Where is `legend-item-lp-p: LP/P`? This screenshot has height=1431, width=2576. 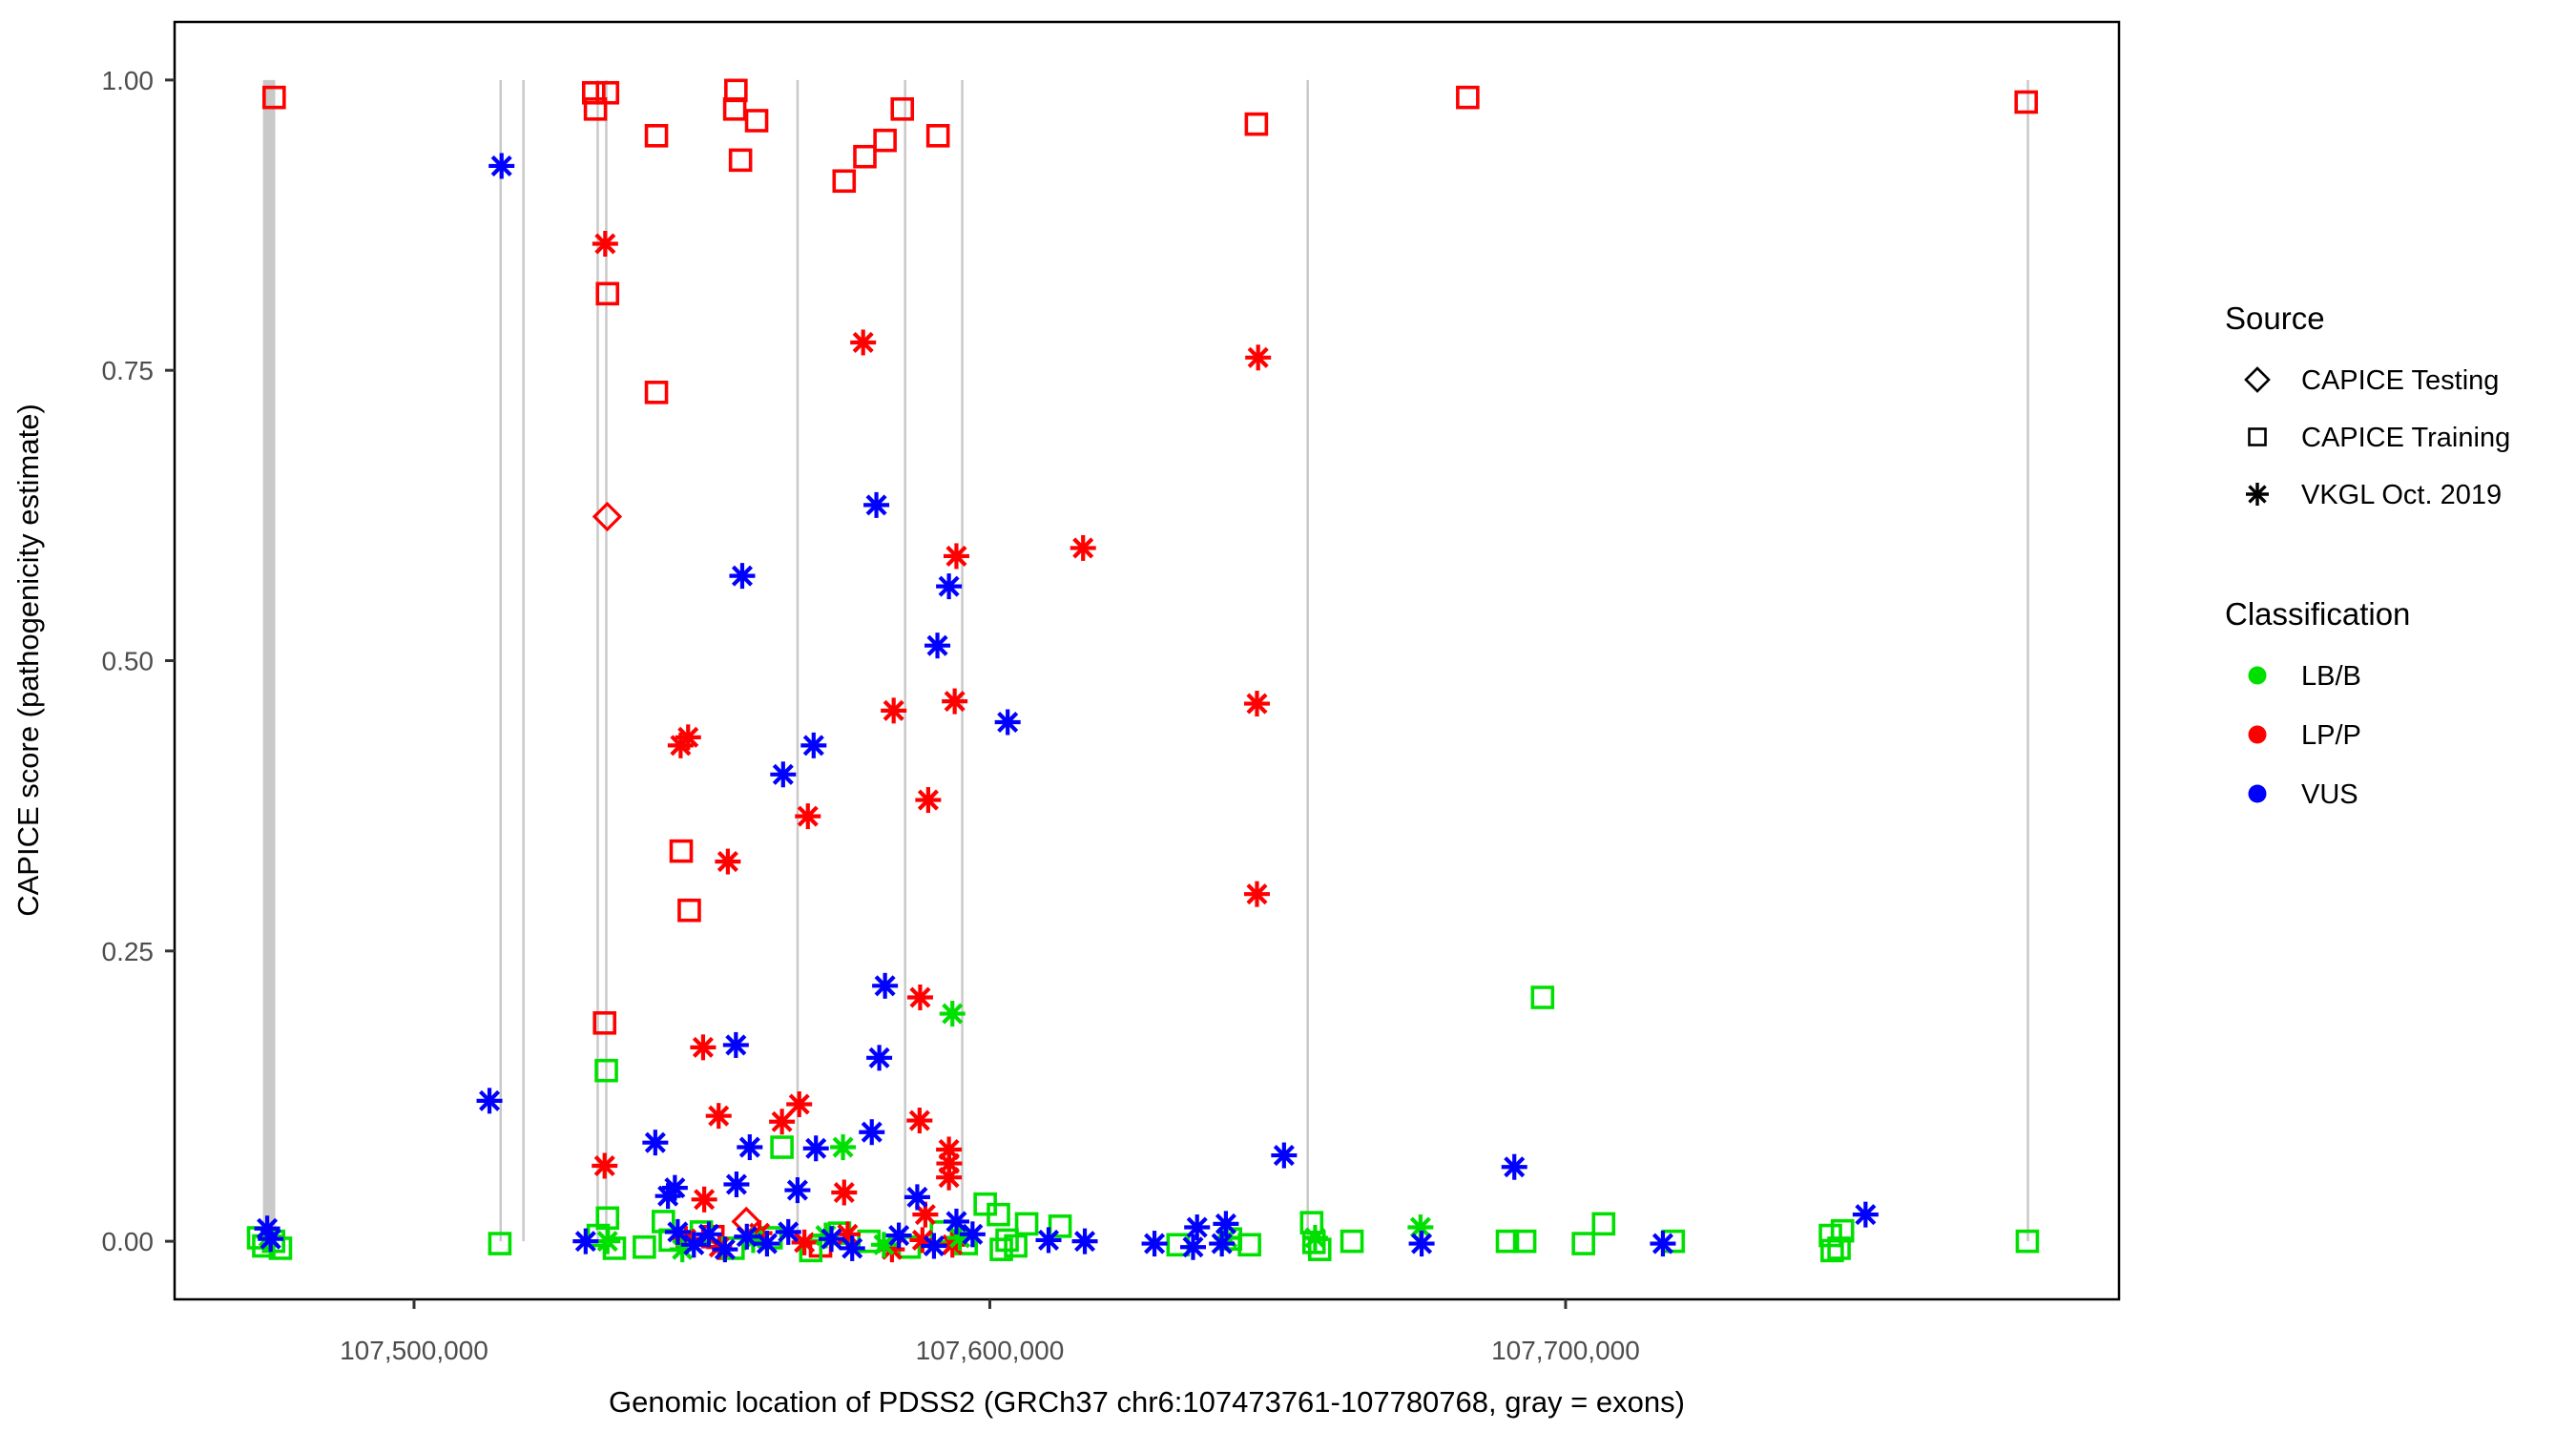 legend-item-lp-p: LP/P is located at coordinates (2304, 735).